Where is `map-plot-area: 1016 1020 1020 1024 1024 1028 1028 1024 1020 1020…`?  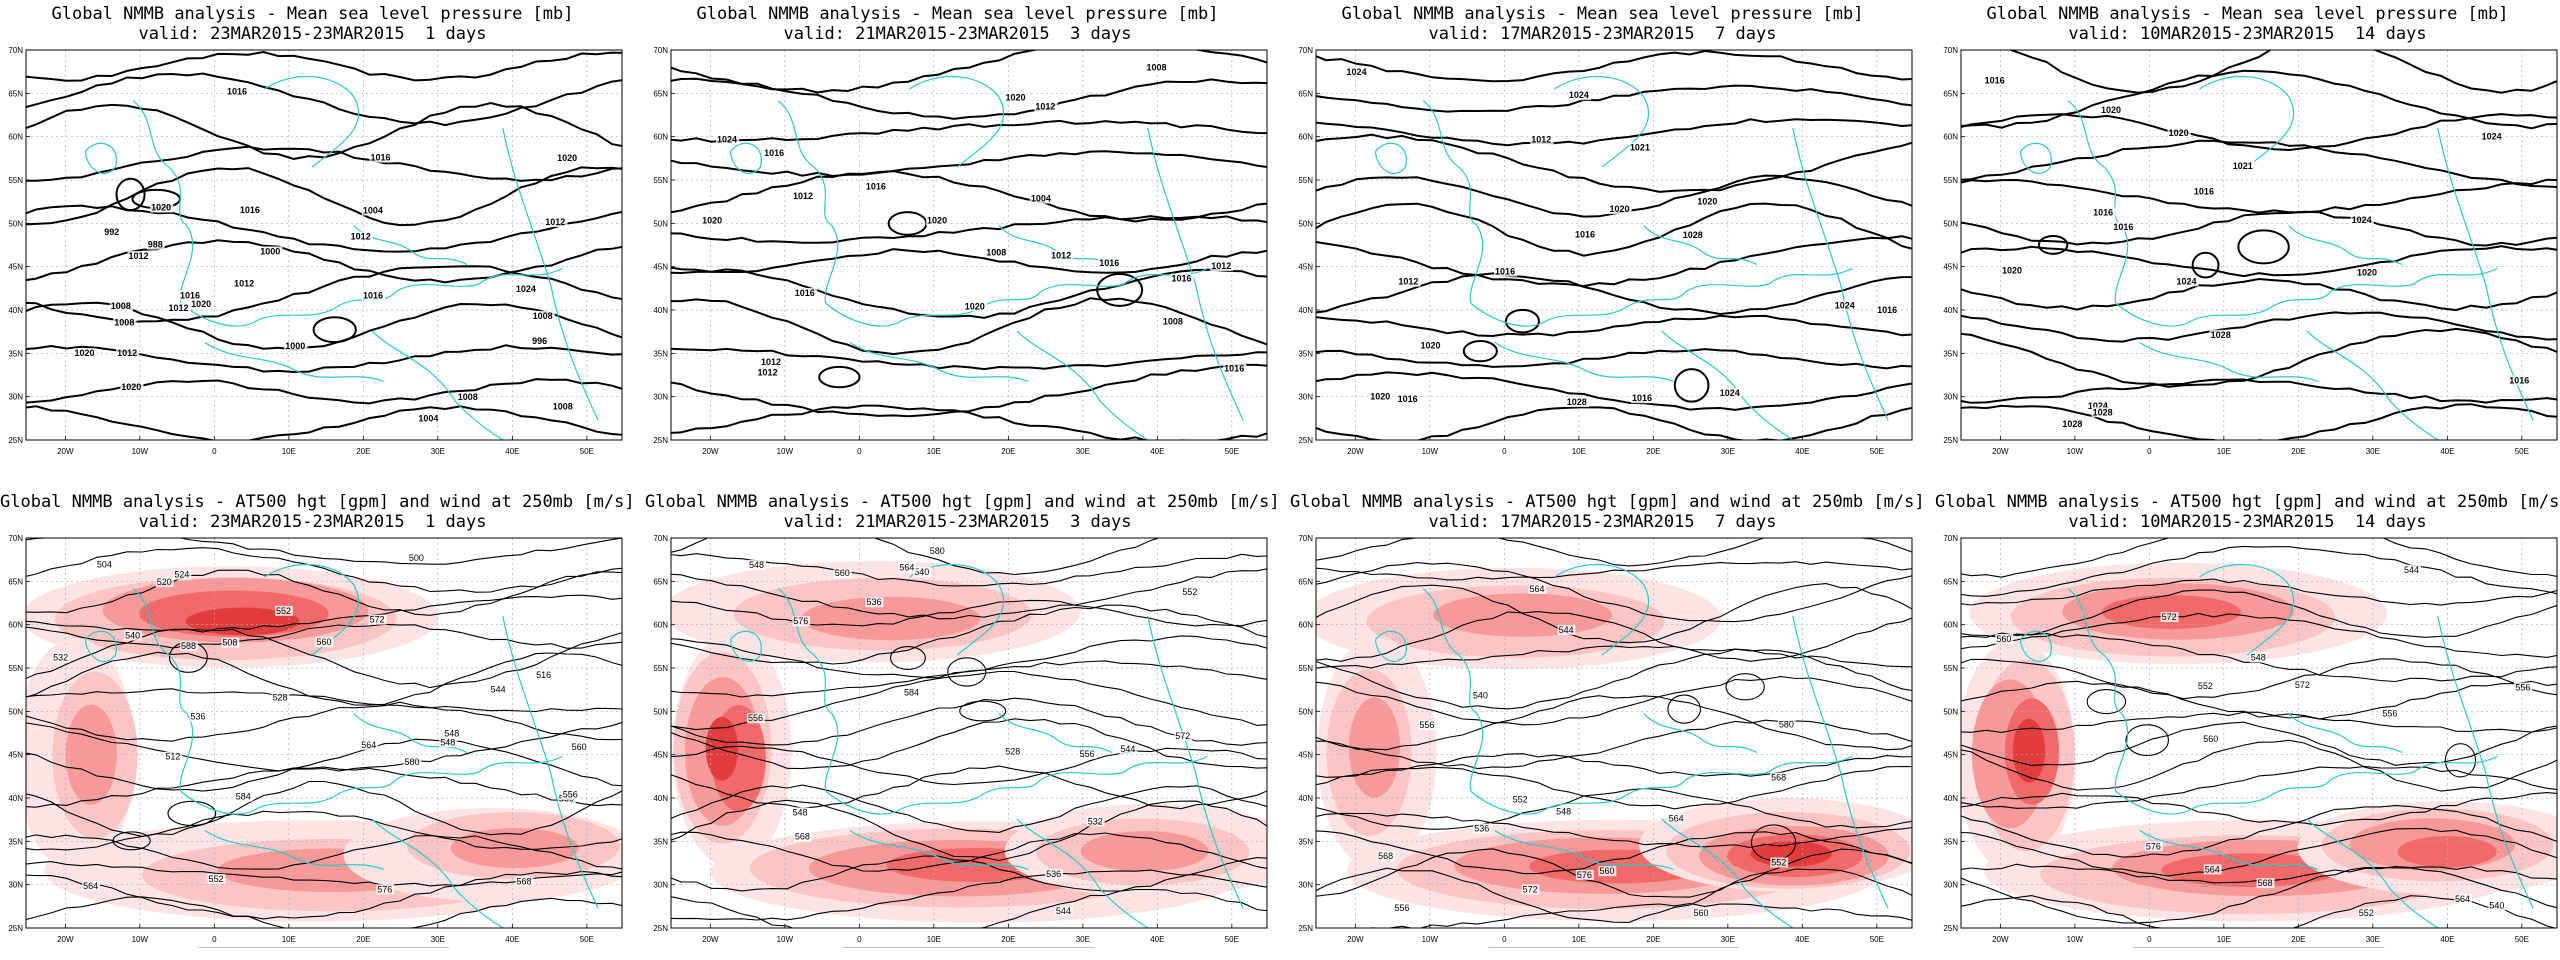 map-plot-area: 1016 1020 1020 1024 1024 1028 1028 1024 1020 1020… is located at coordinates (1614, 245).